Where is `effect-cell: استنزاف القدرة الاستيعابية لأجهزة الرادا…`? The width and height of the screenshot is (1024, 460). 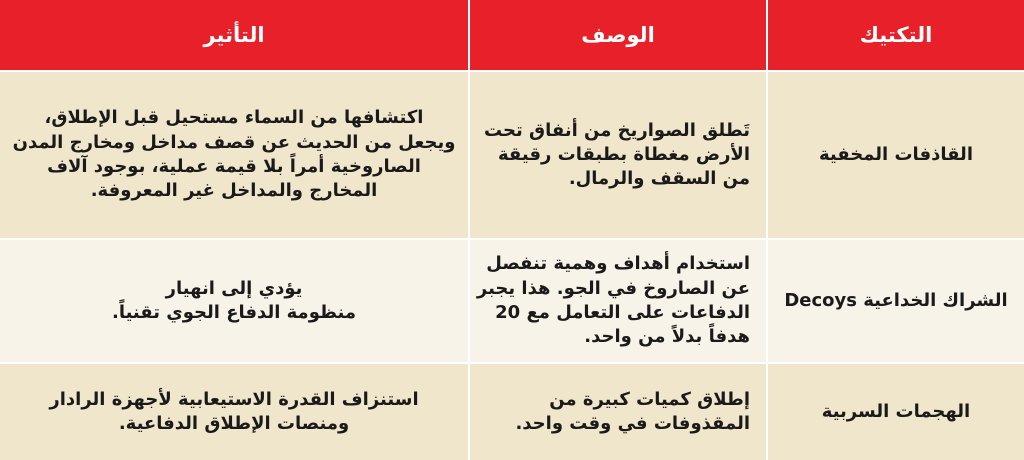 effect-cell: استنزاف القدرة الاستيعابية لأجهزة الرادا… is located at coordinates (234, 412).